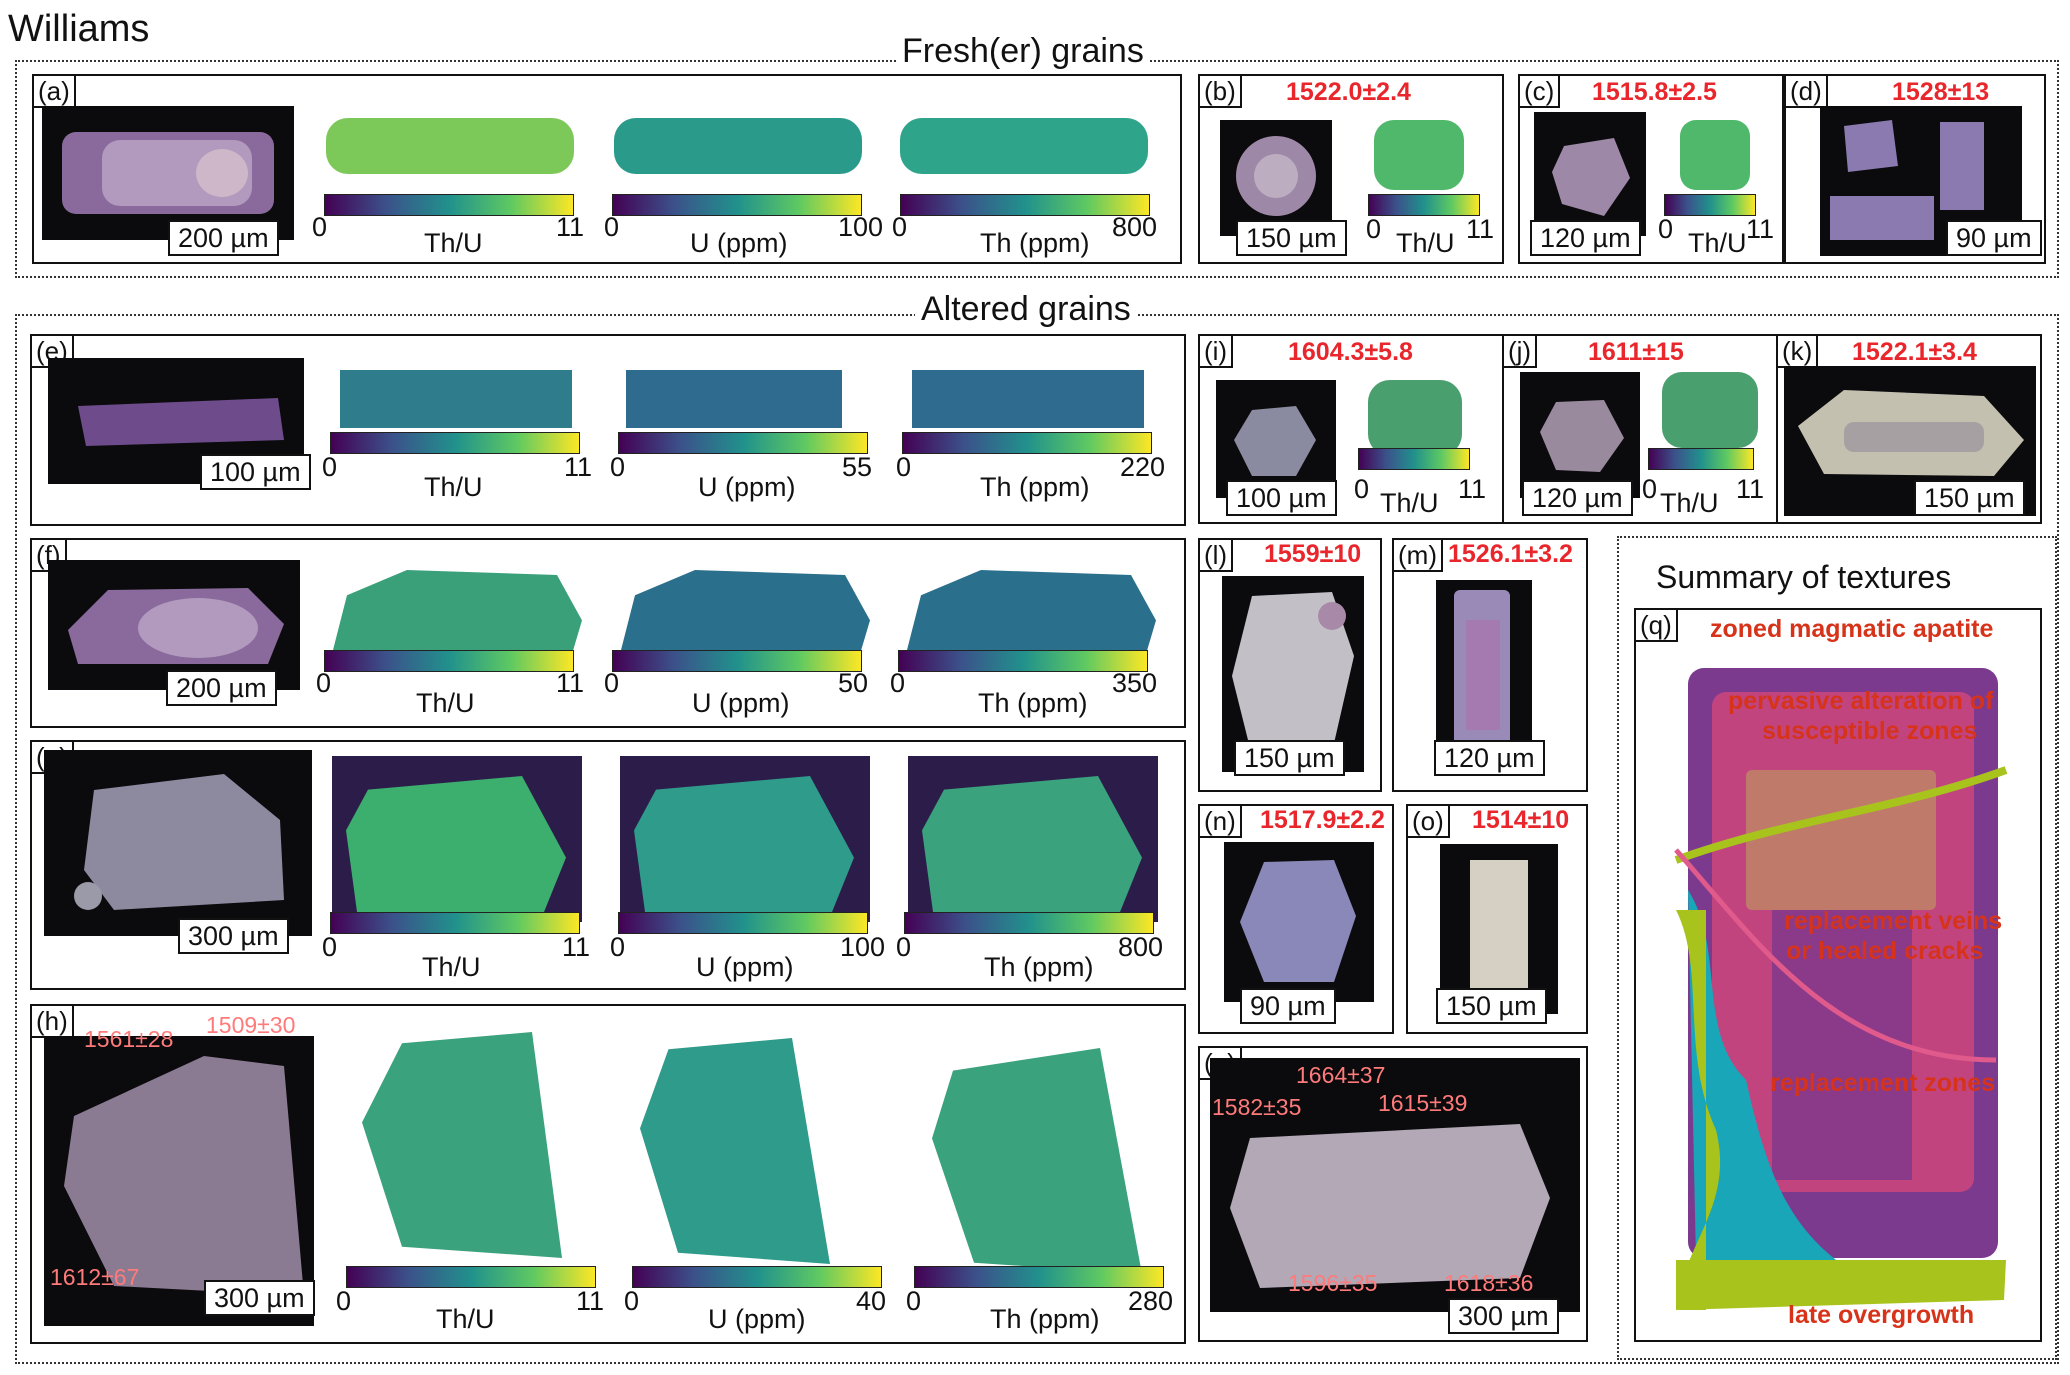 Image resolution: width=2070 pixels, height=1375 pixels. I want to click on colorbar-max: 800, so click(1141, 947).